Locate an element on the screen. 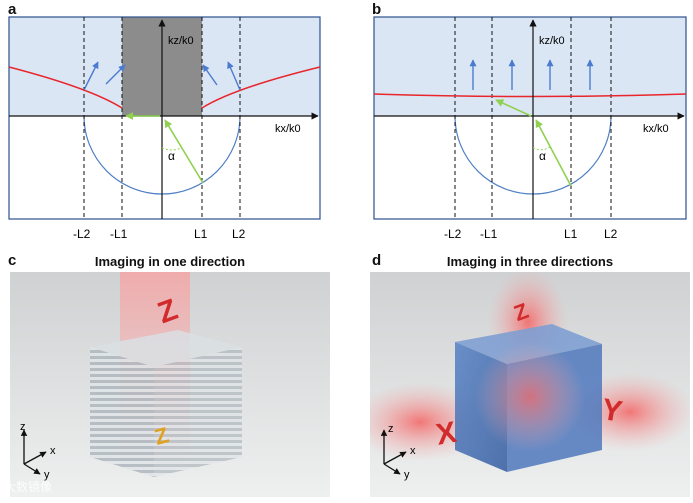 The height and width of the screenshot is (503, 693). cube-top is located at coordinates (166, 348).